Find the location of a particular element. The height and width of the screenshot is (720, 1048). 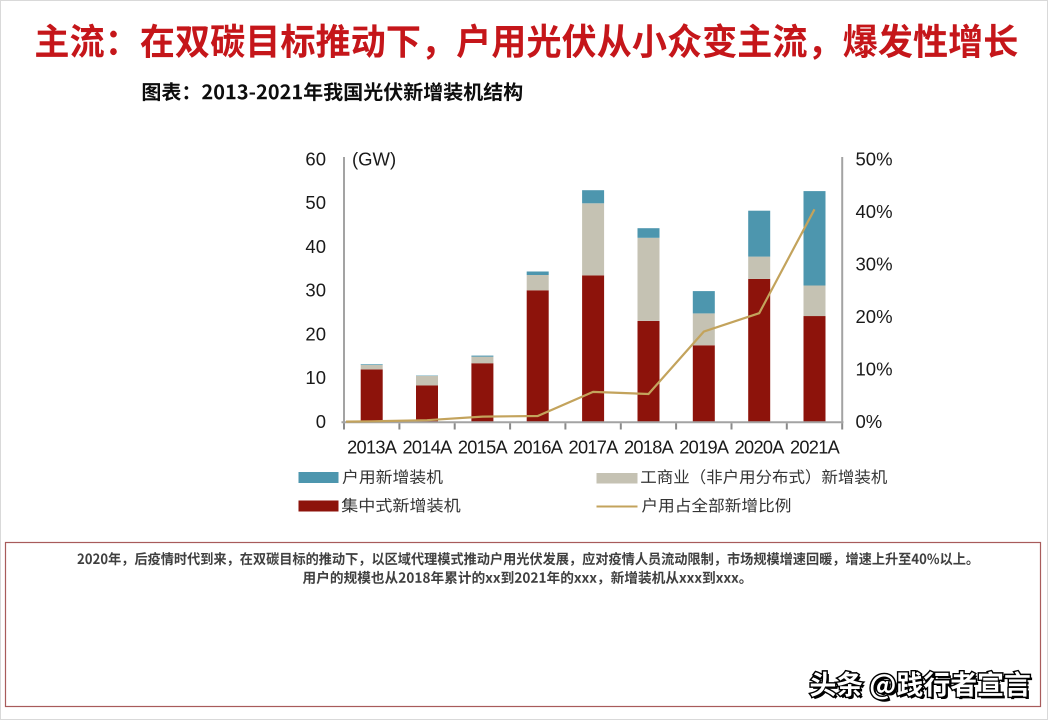

svg-text: 50% is located at coordinates (874, 158).